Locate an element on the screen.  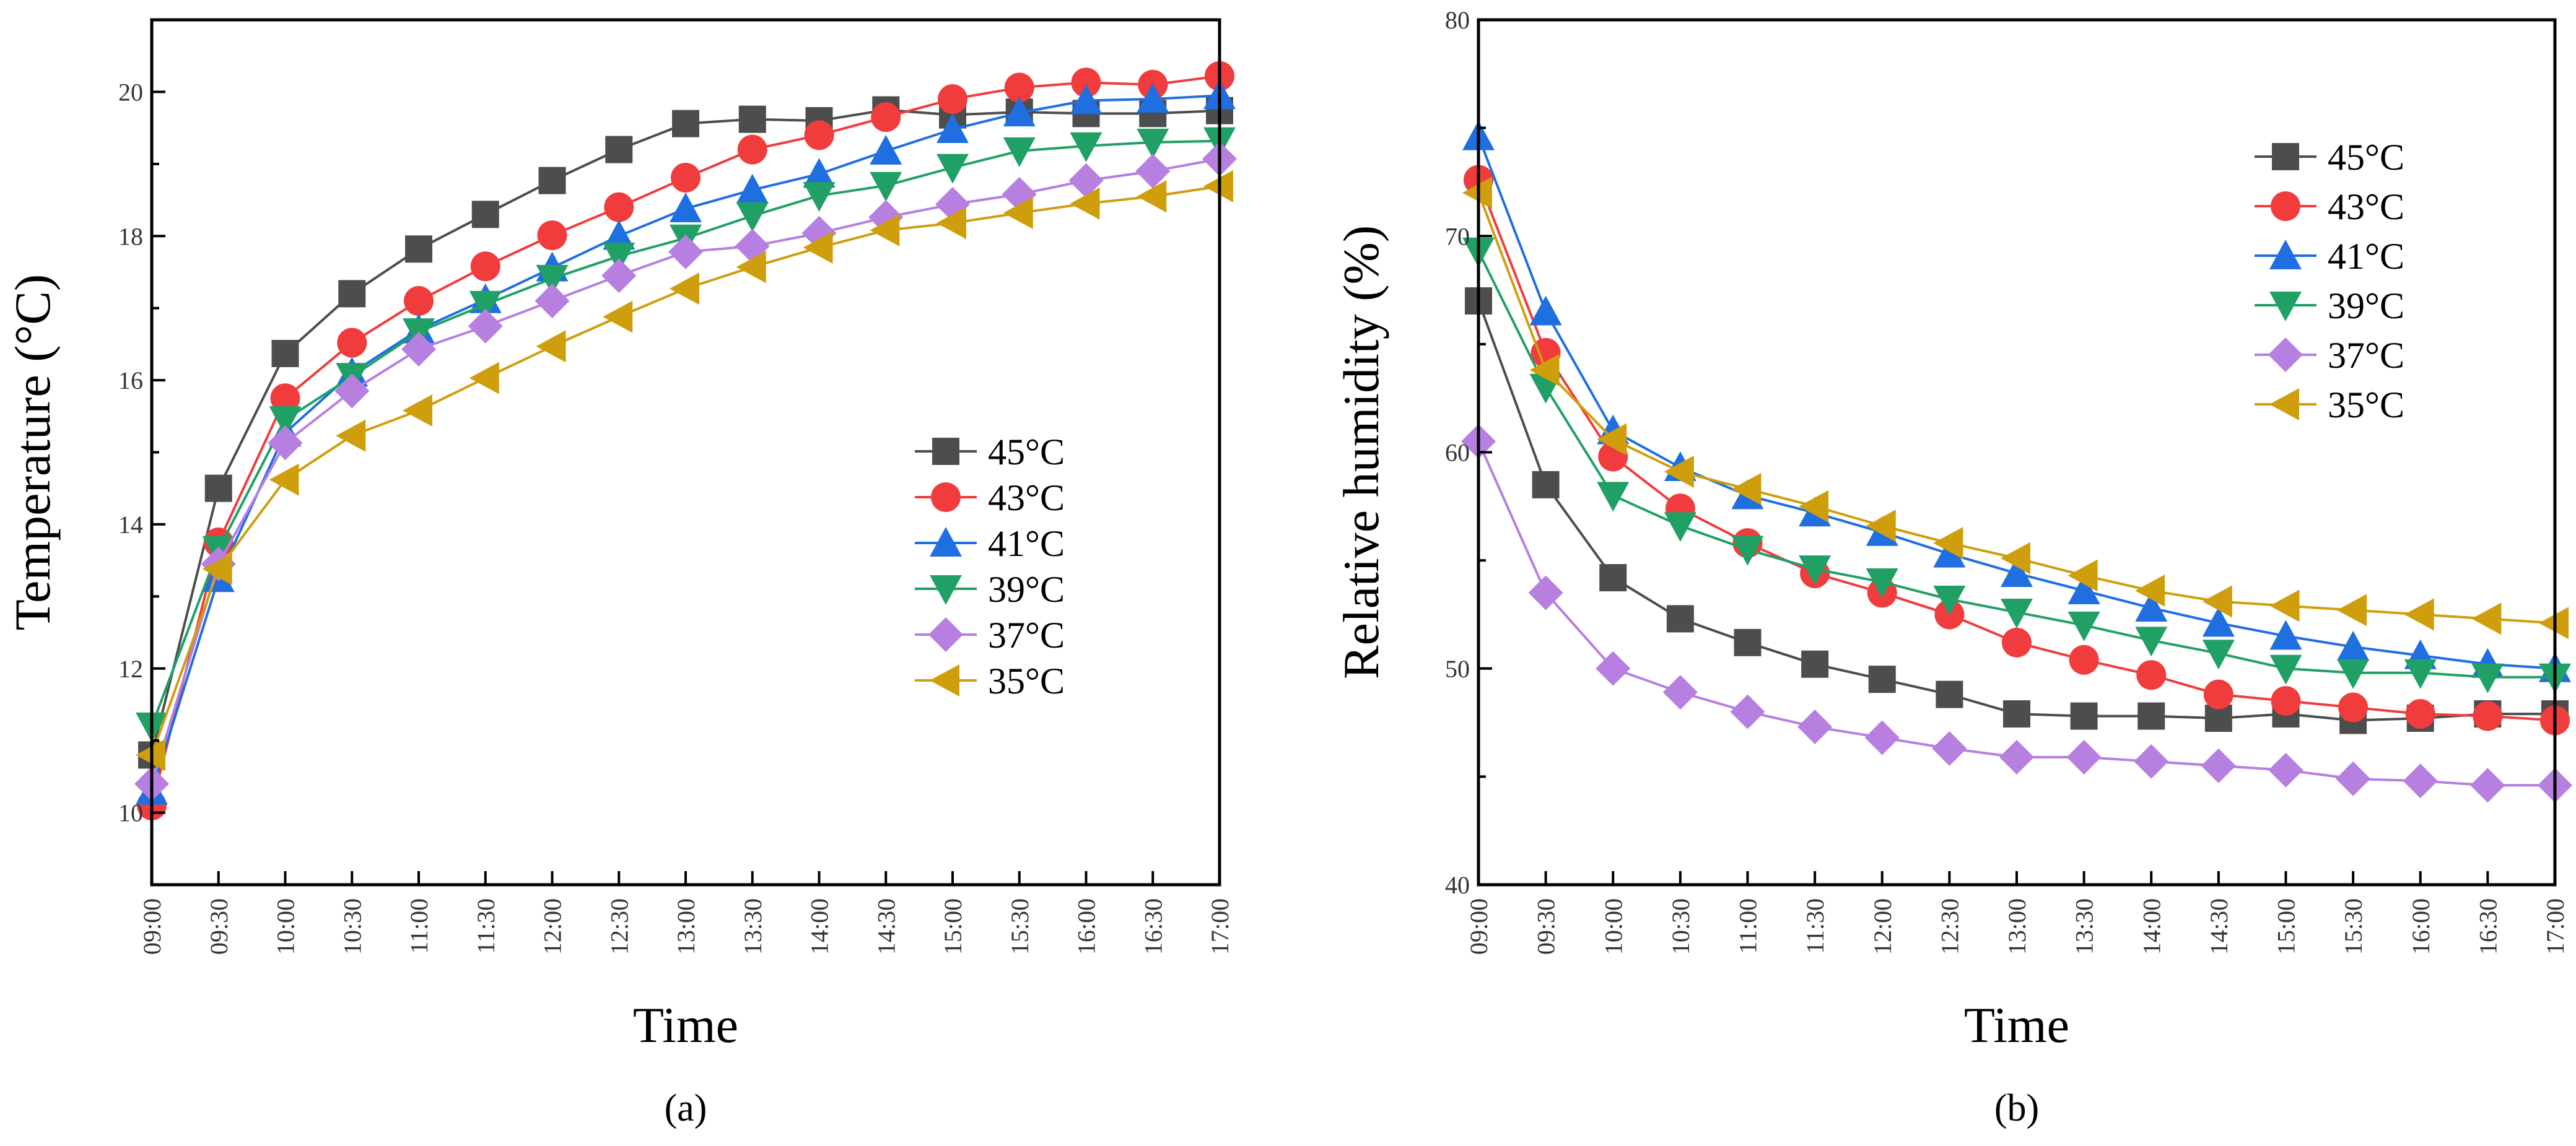
legend-item: 39°C is located at coordinates (2329, 305).